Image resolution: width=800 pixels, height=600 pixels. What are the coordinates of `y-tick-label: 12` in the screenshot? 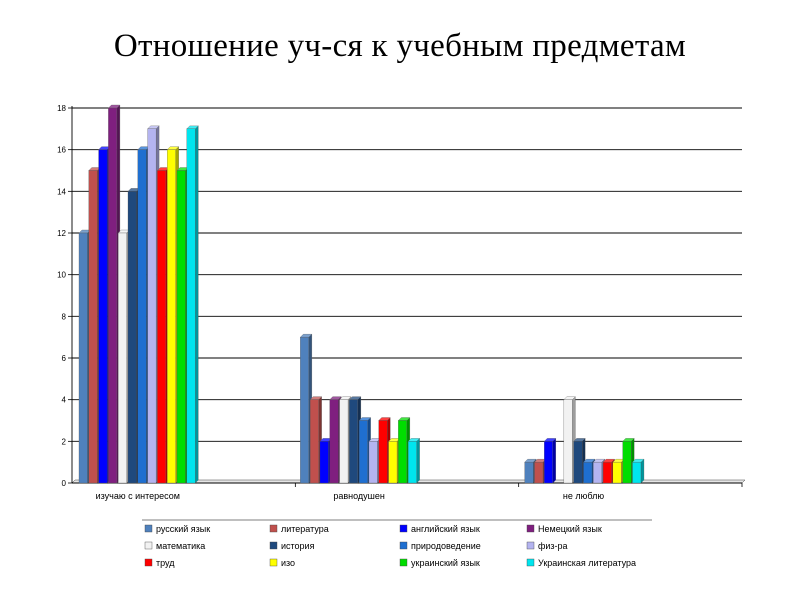 It's located at (61, 233).